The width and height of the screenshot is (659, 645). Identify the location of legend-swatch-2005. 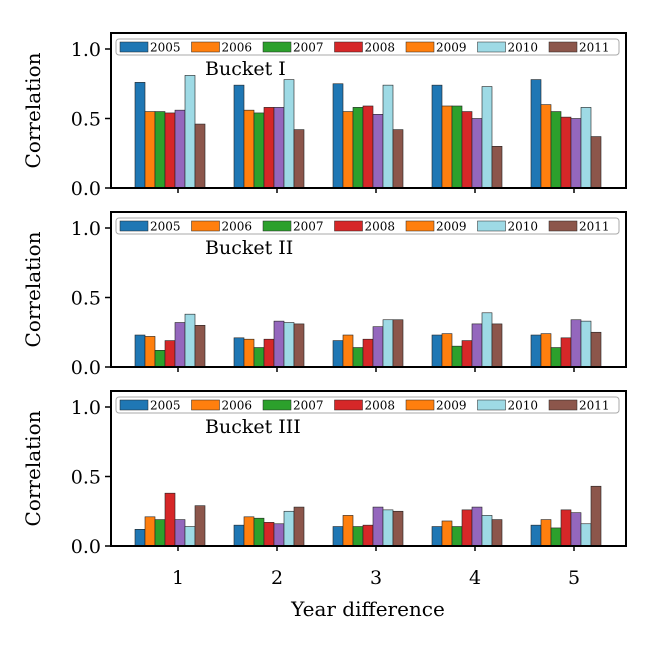
(134, 47).